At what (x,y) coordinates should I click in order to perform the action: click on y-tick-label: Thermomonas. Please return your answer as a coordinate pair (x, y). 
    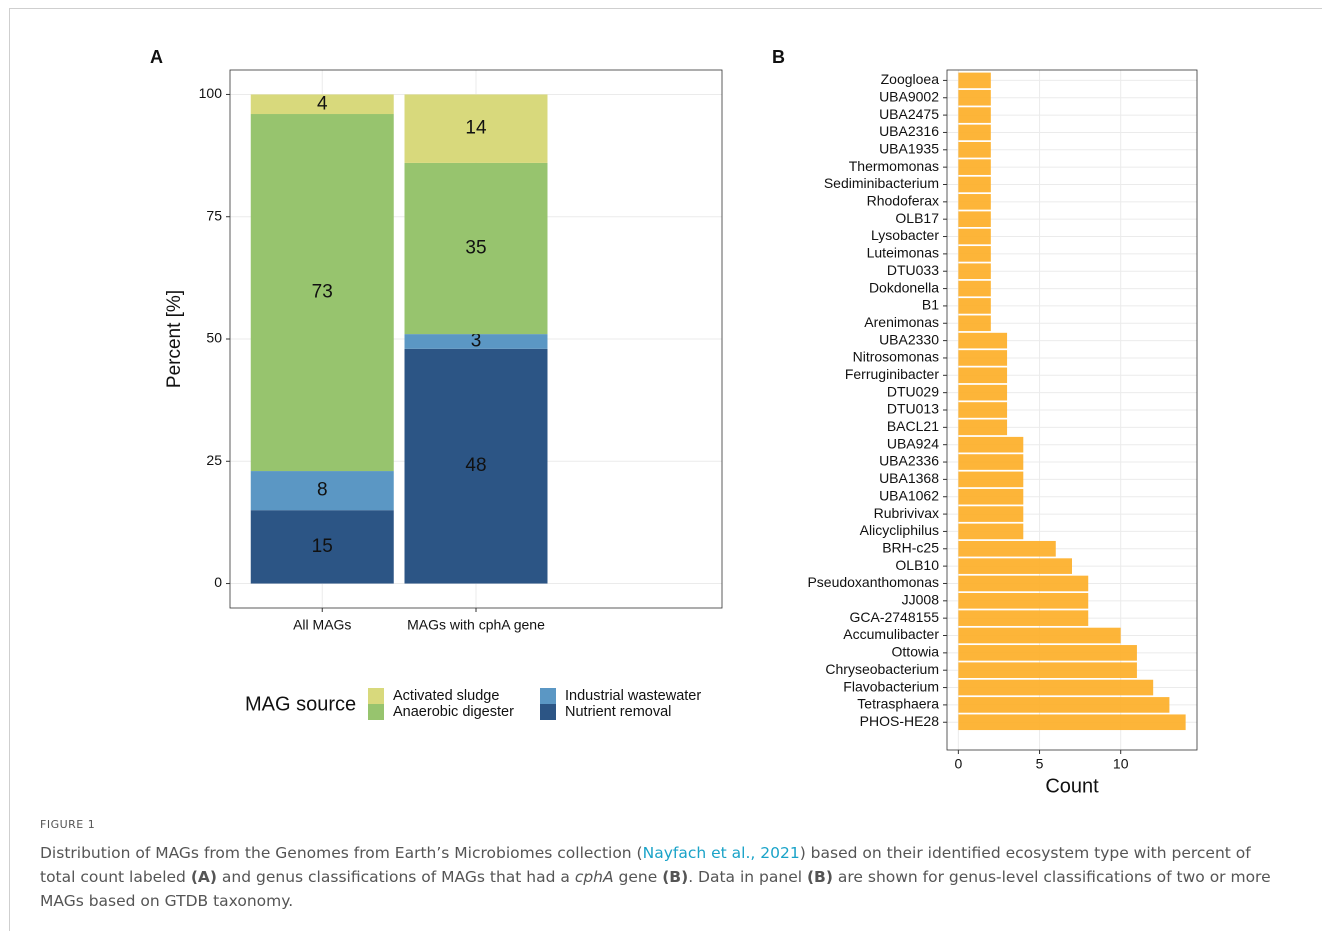
    Looking at the image, I should click on (894, 166).